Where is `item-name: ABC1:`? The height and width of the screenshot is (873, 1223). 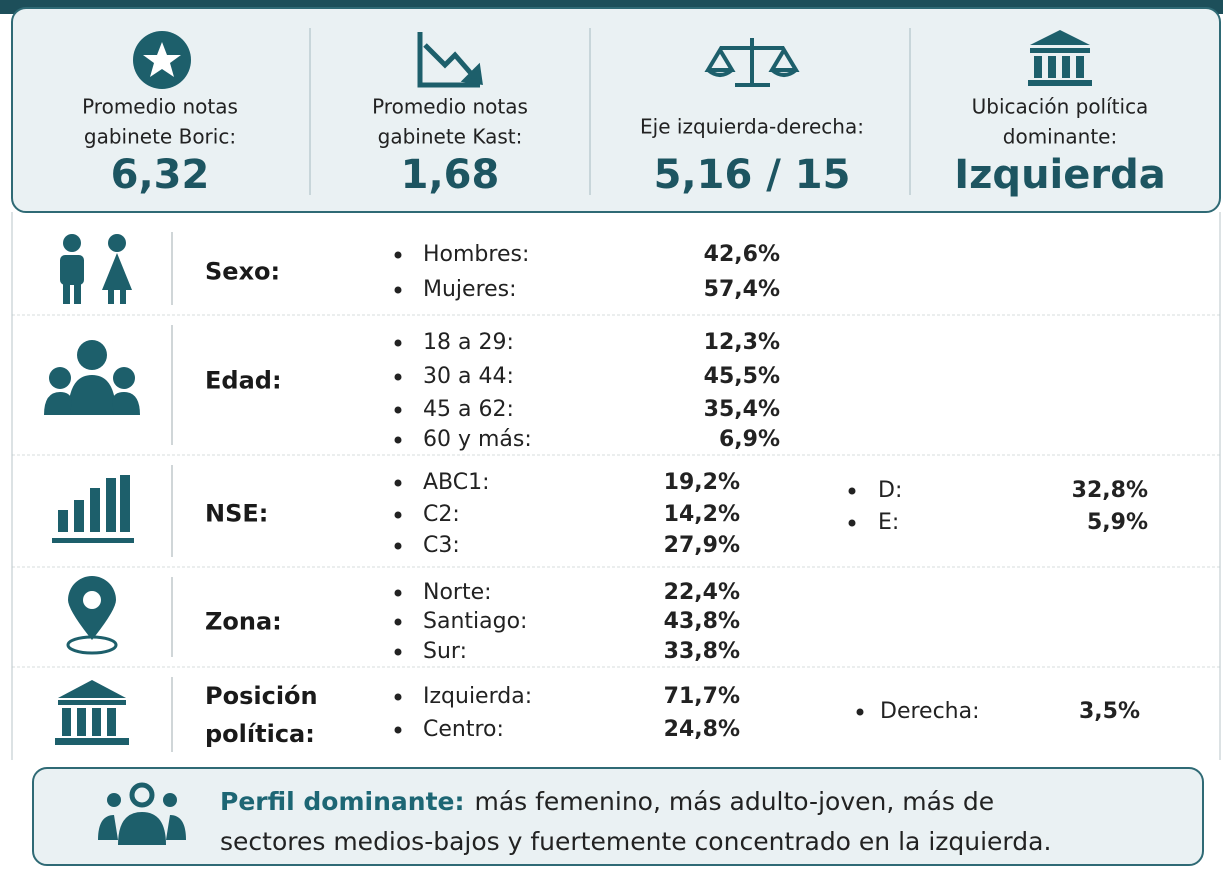 item-name: ABC1: is located at coordinates (456, 482).